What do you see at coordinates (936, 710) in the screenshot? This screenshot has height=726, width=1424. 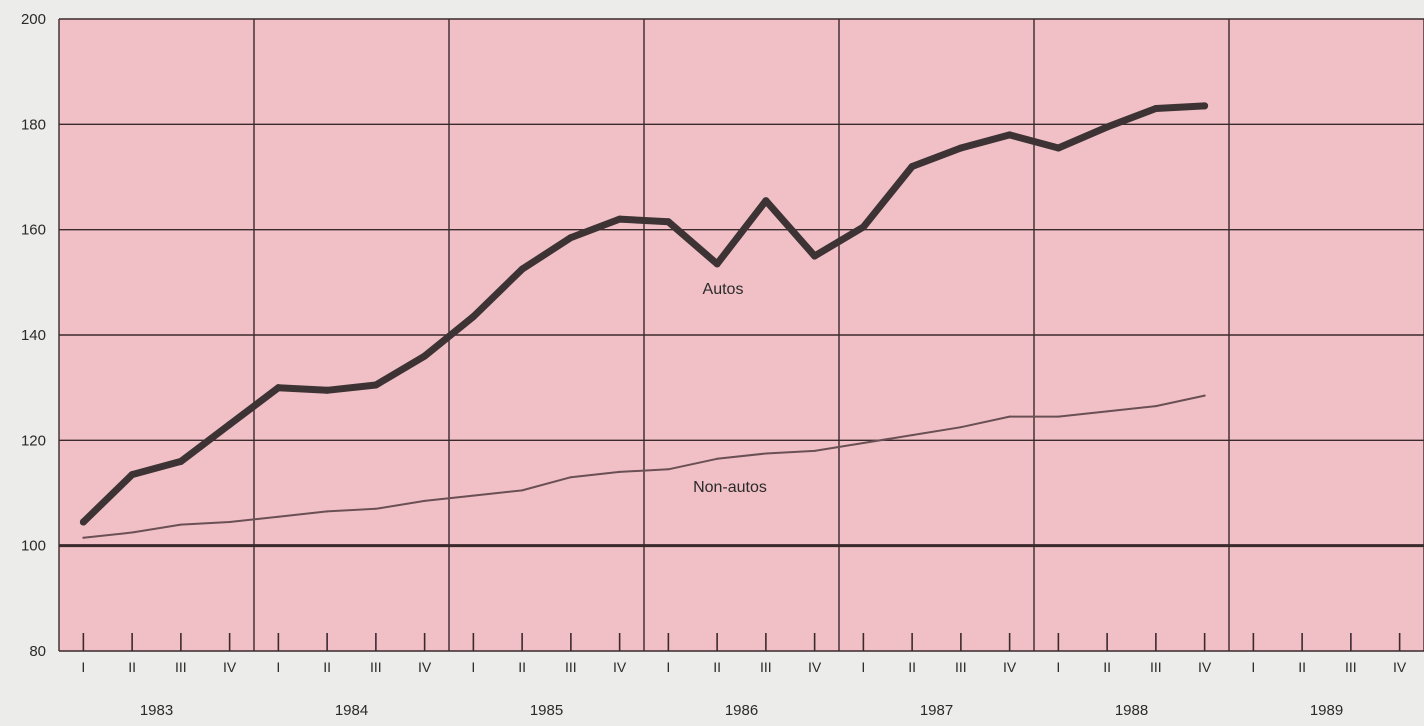 I see `year-label-1987: 1987` at bounding box center [936, 710].